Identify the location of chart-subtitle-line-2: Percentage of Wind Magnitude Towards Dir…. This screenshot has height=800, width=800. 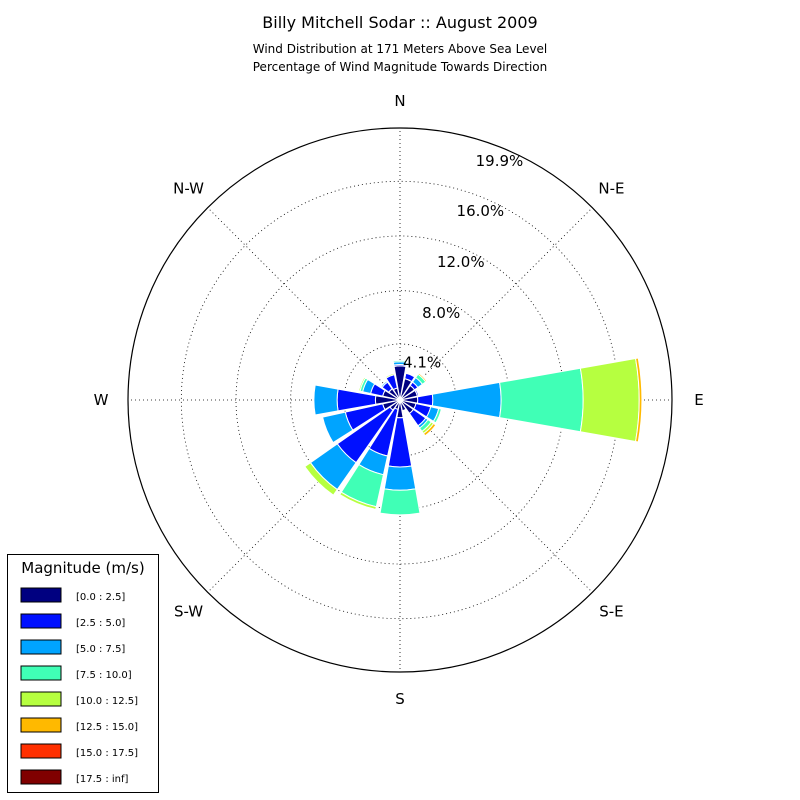
(400, 67).